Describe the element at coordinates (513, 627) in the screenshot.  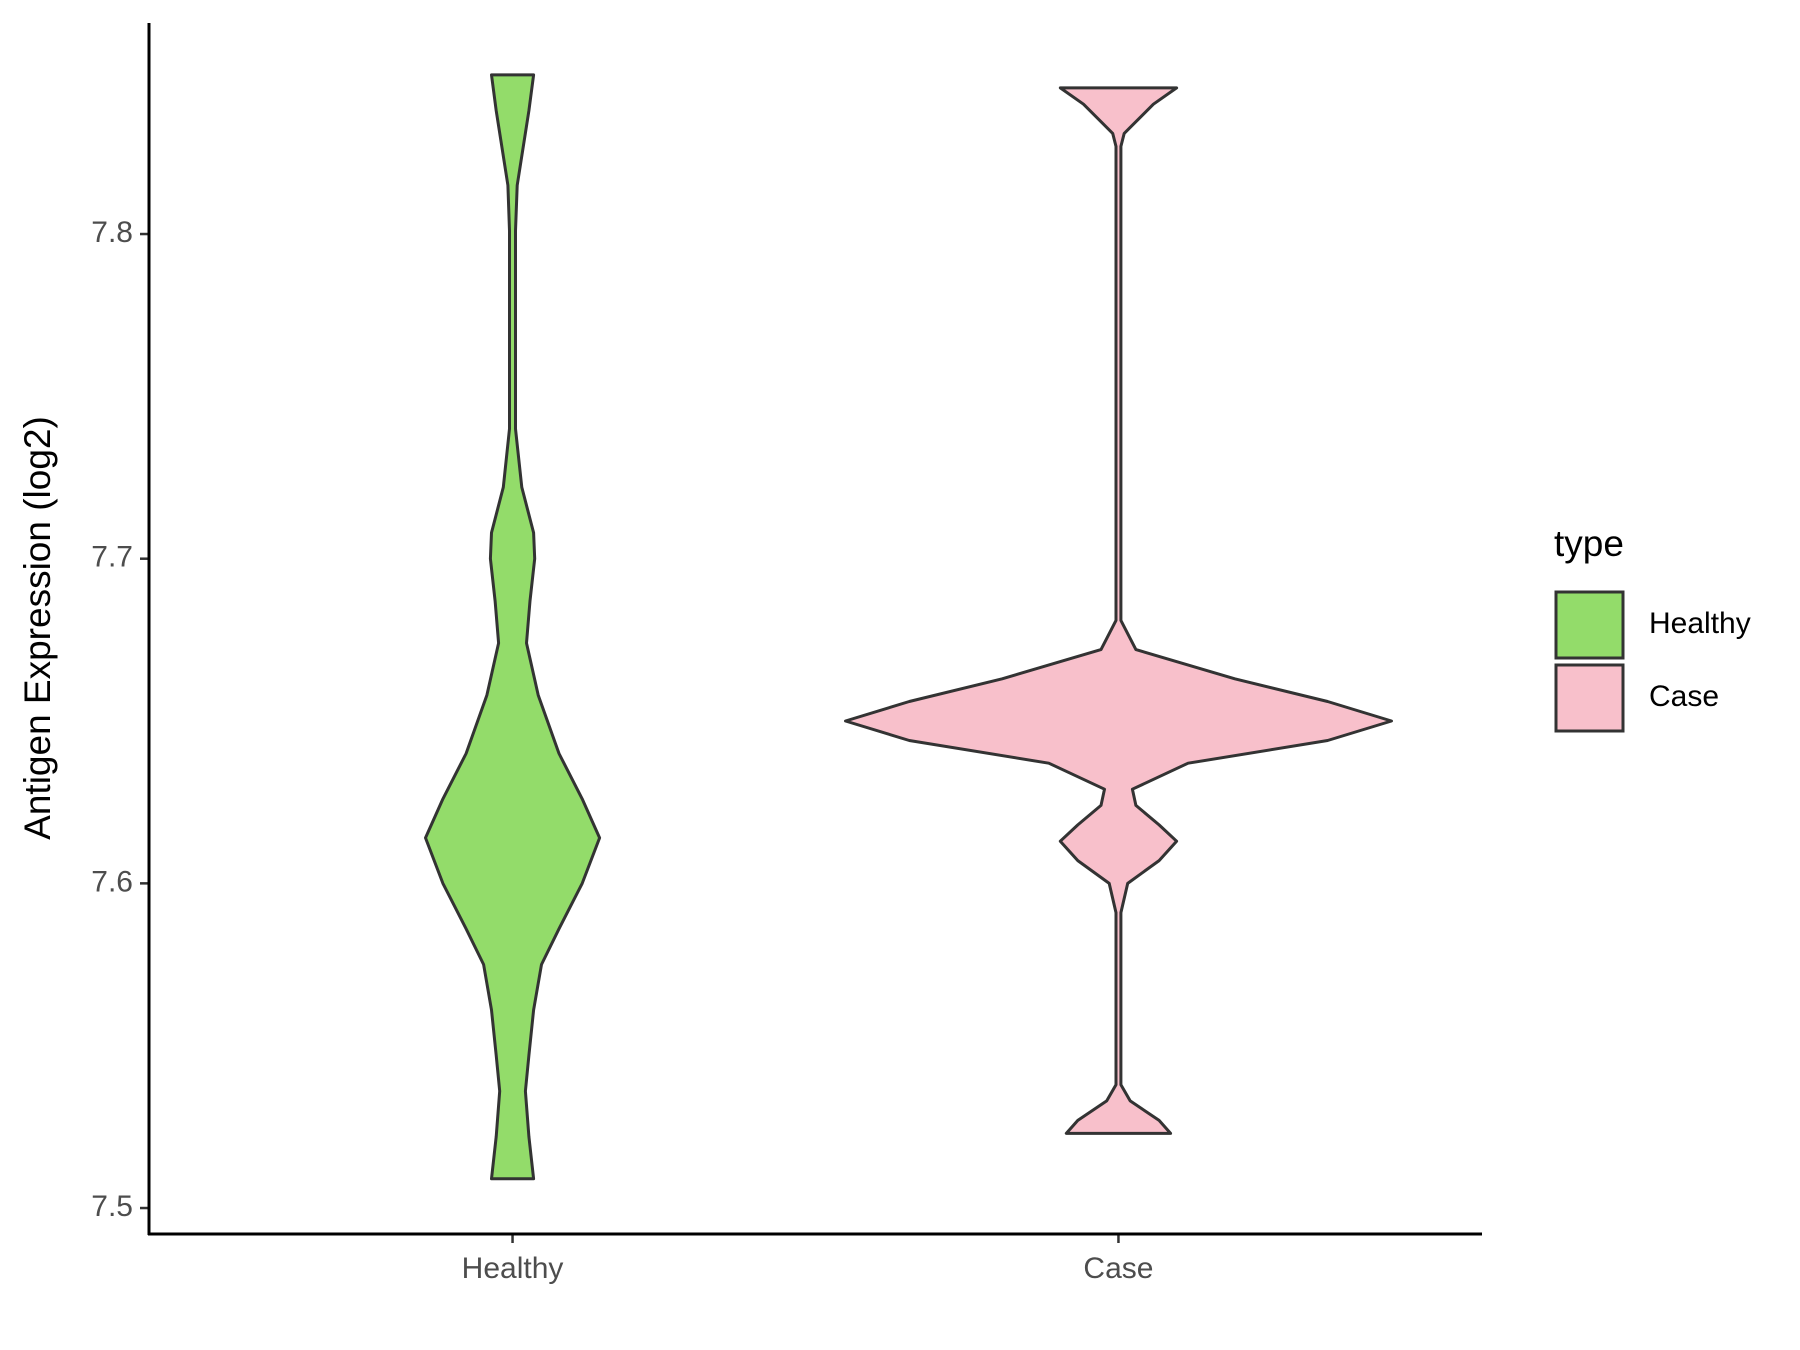
I see `violin` at that location.